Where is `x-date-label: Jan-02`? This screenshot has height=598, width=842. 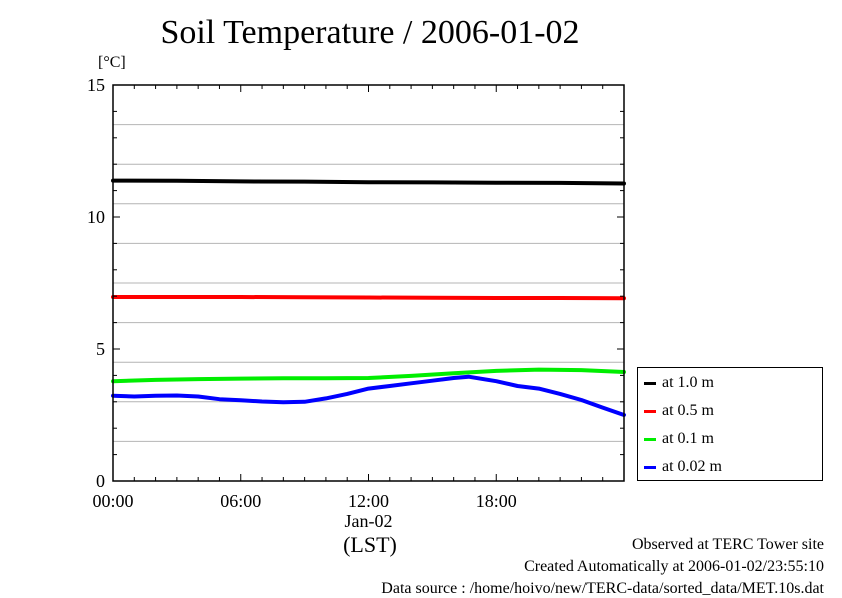
x-date-label: Jan-02 is located at coordinates (369, 521).